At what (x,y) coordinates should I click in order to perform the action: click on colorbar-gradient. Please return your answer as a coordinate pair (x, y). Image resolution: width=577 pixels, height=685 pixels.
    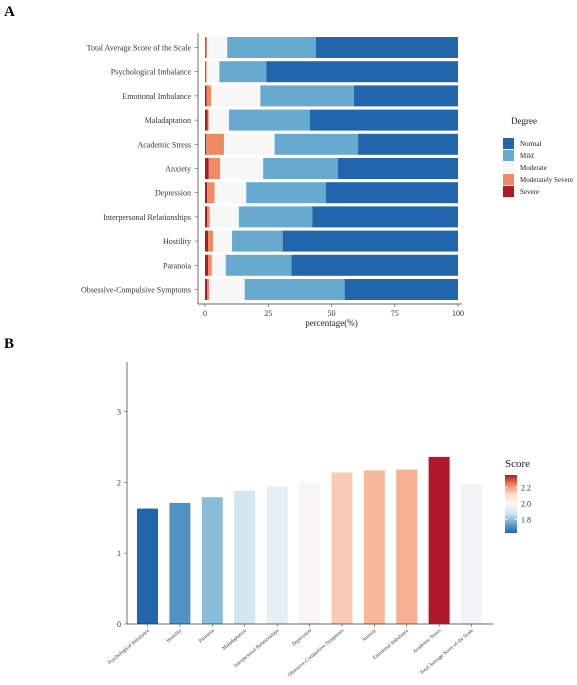
    Looking at the image, I should click on (511, 504).